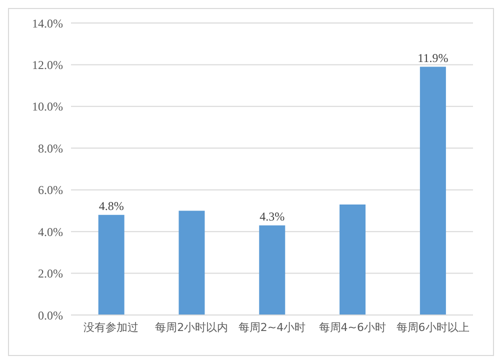 Image resolution: width=500 pixels, height=362 pixels. I want to click on y-tick-label: 2.0%, so click(50, 273).